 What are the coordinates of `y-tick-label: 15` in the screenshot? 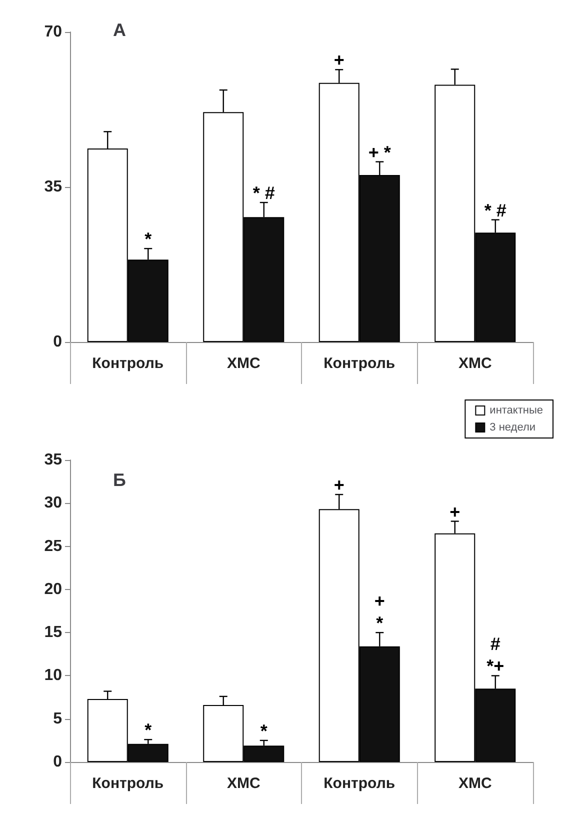 It's located at (53, 633).